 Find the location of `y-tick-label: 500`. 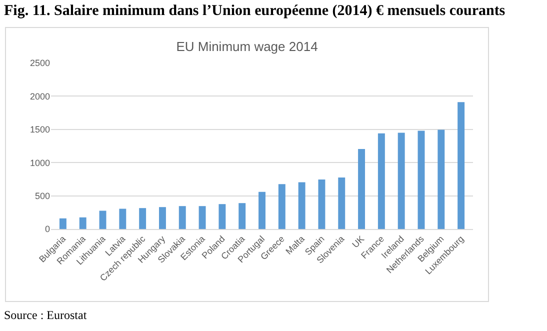

y-tick-label: 500 is located at coordinates (42, 195).